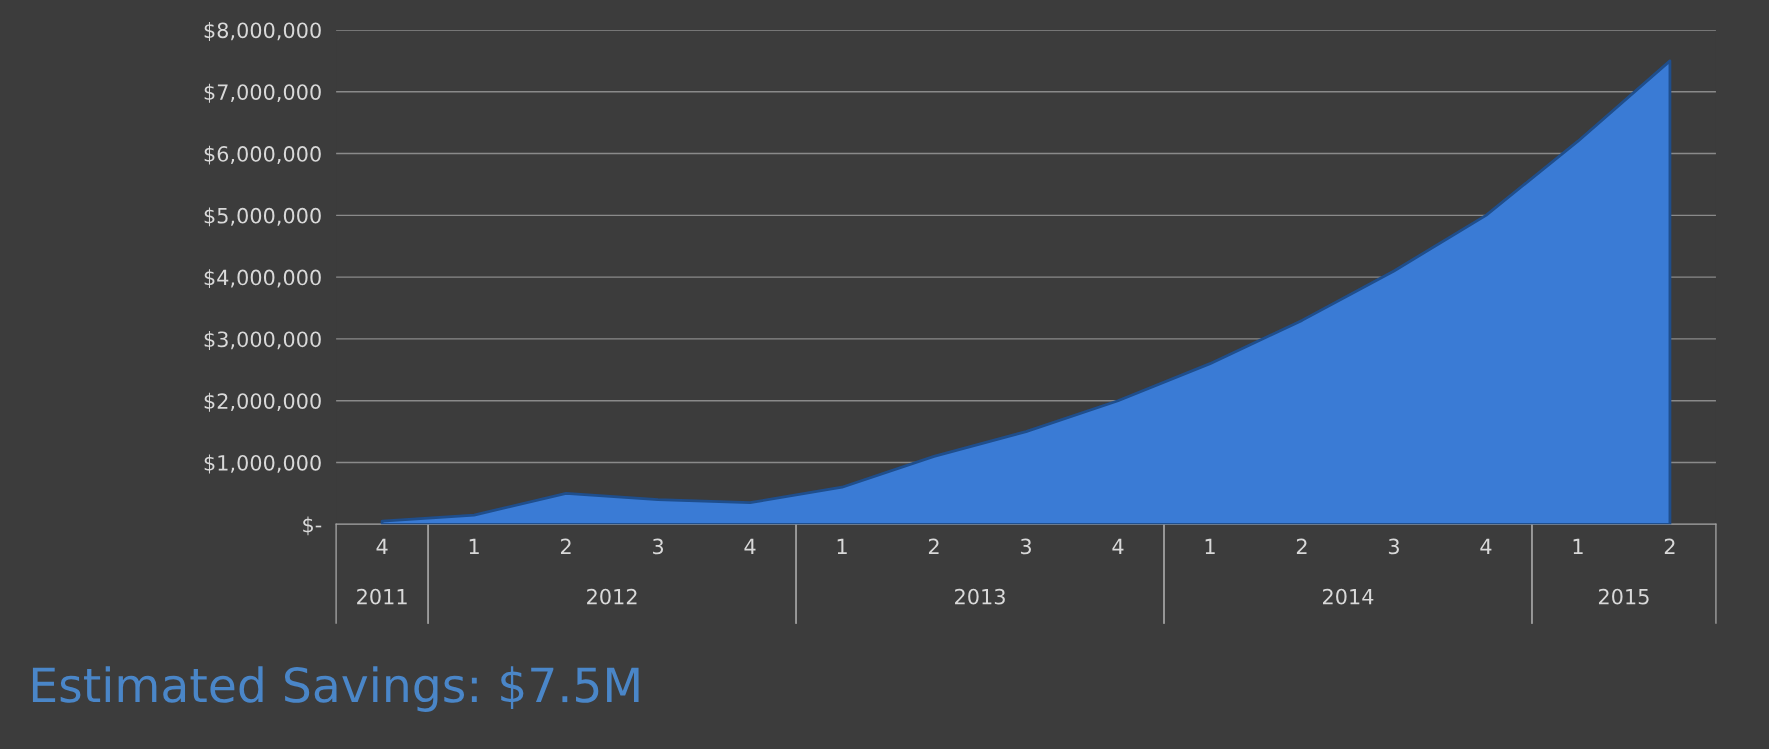  I want to click on y-tick-label: $-, so click(312, 526).